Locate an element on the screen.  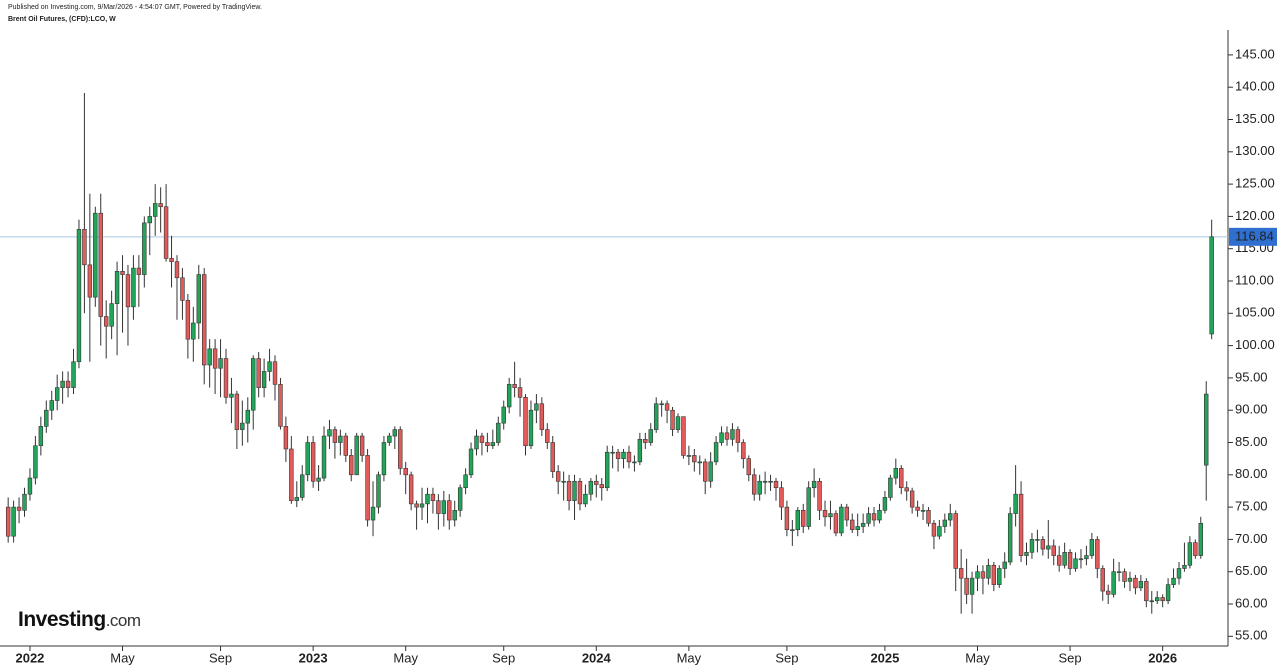
logo-suffix: .com is located at coordinates (123, 620).